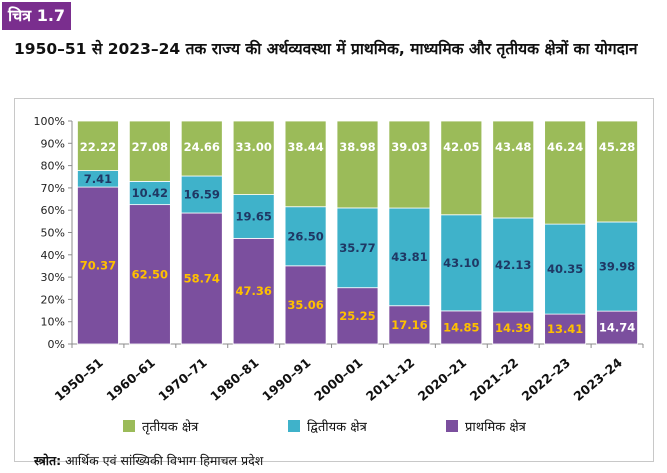 The image size is (667, 473). I want to click on x-tick-label: 1960–61, so click(130, 379).